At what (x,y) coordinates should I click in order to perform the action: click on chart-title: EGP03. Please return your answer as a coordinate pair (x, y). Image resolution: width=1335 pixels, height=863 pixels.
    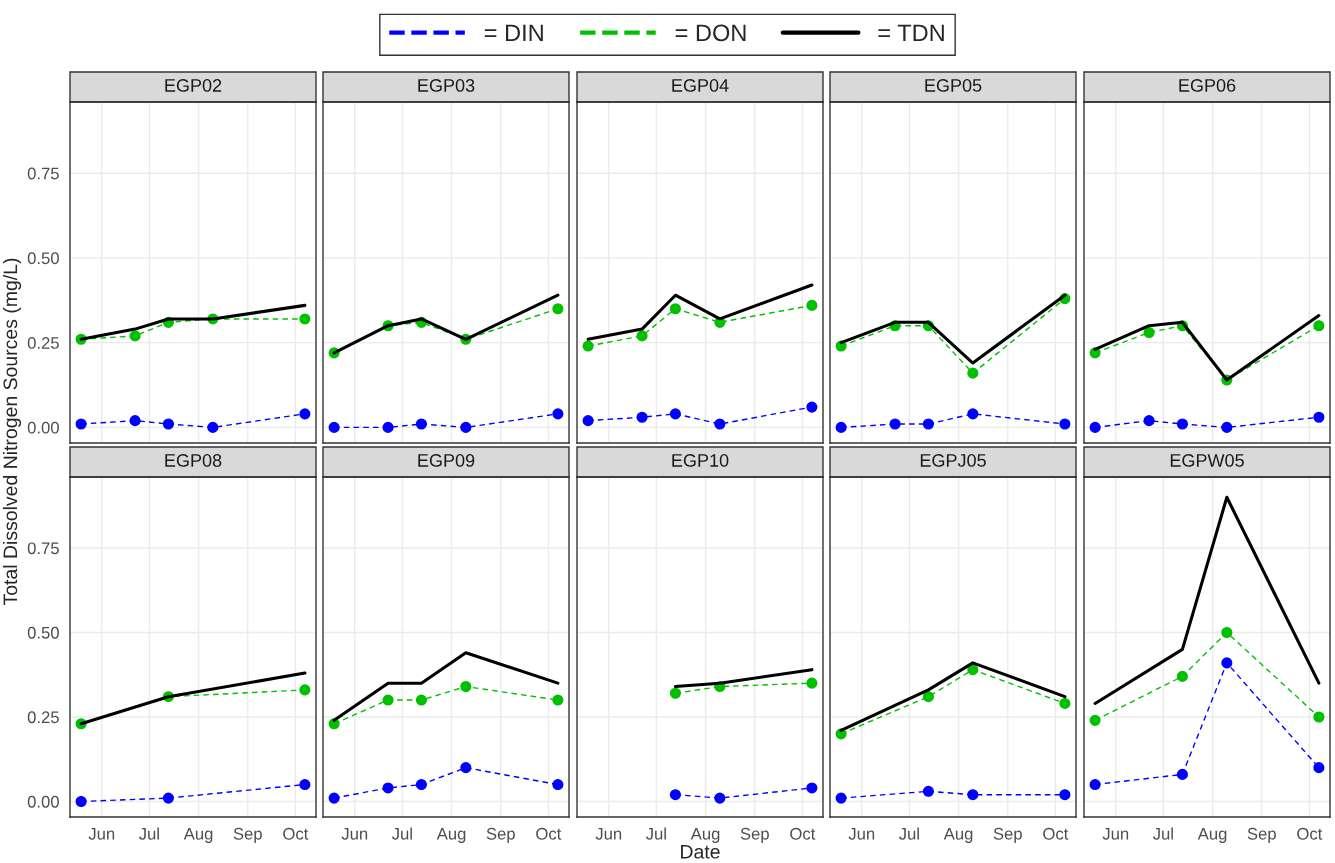
    Looking at the image, I should click on (446, 85).